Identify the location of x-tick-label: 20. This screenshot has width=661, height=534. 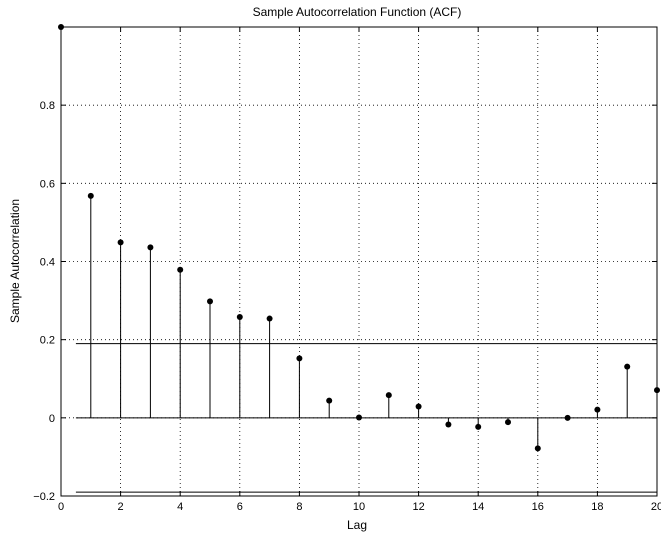
(656, 507).